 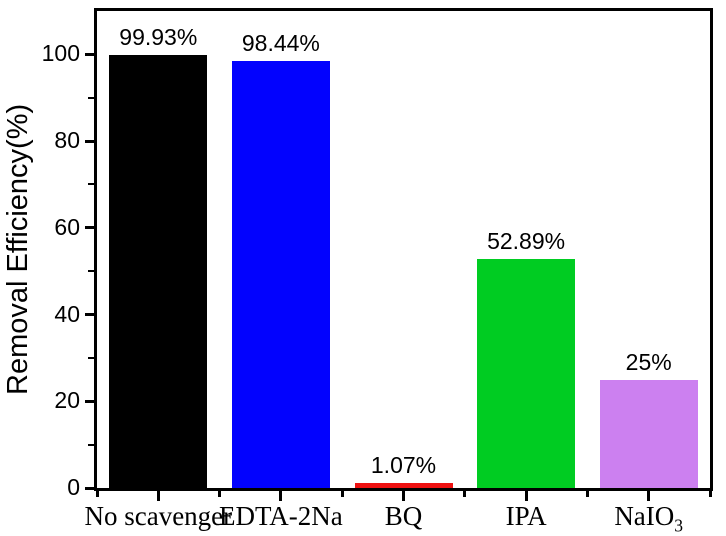 I want to click on y-axis-tick-label: 0, so click(x=73, y=487).